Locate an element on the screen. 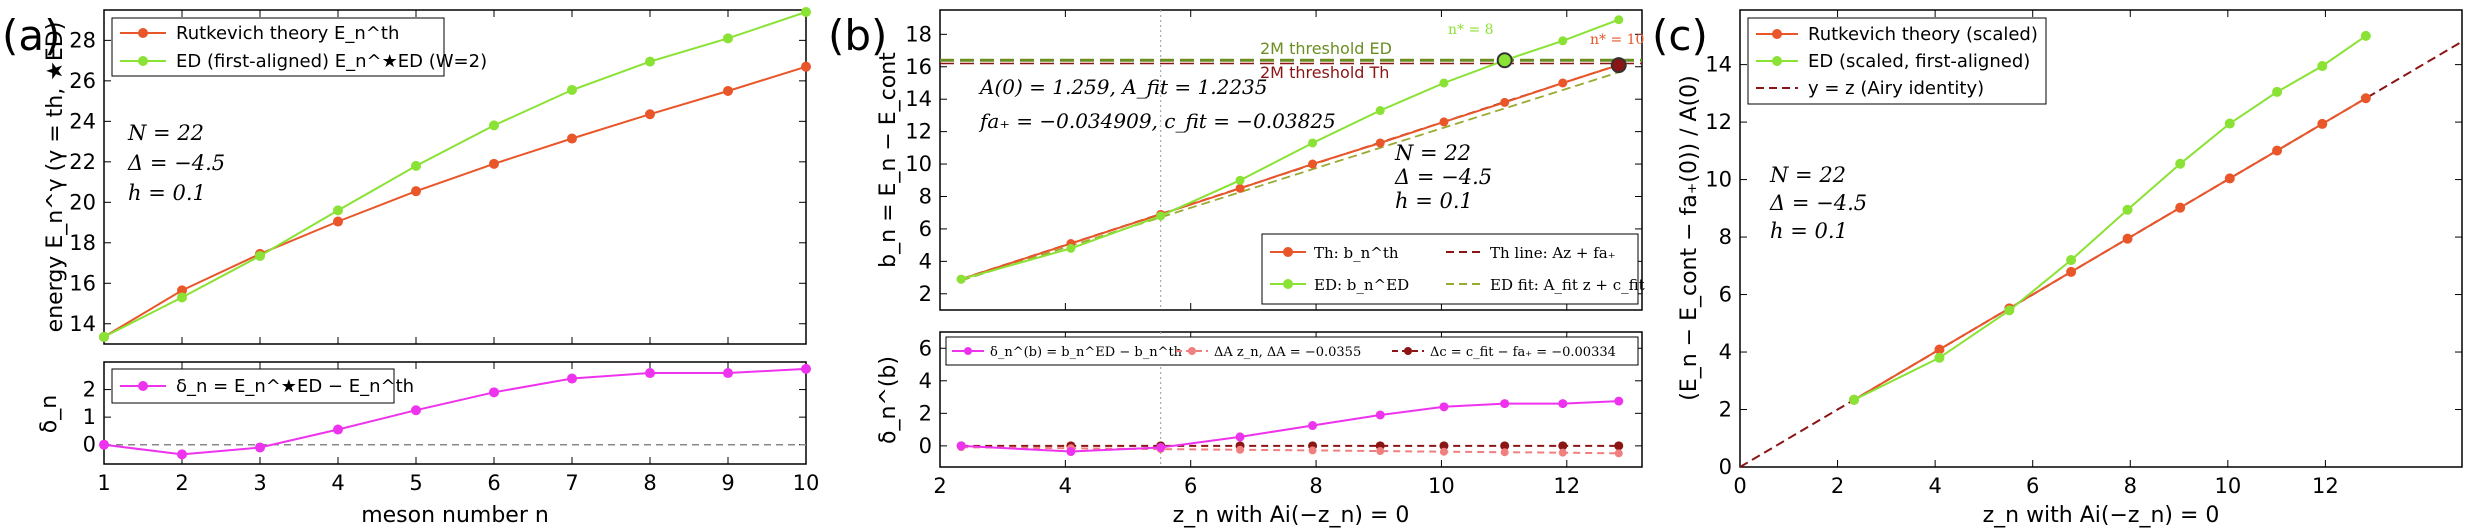 Image resolution: width=2468 pixels, height=532 pixels. y-tick-label: 4 is located at coordinates (925, 381).